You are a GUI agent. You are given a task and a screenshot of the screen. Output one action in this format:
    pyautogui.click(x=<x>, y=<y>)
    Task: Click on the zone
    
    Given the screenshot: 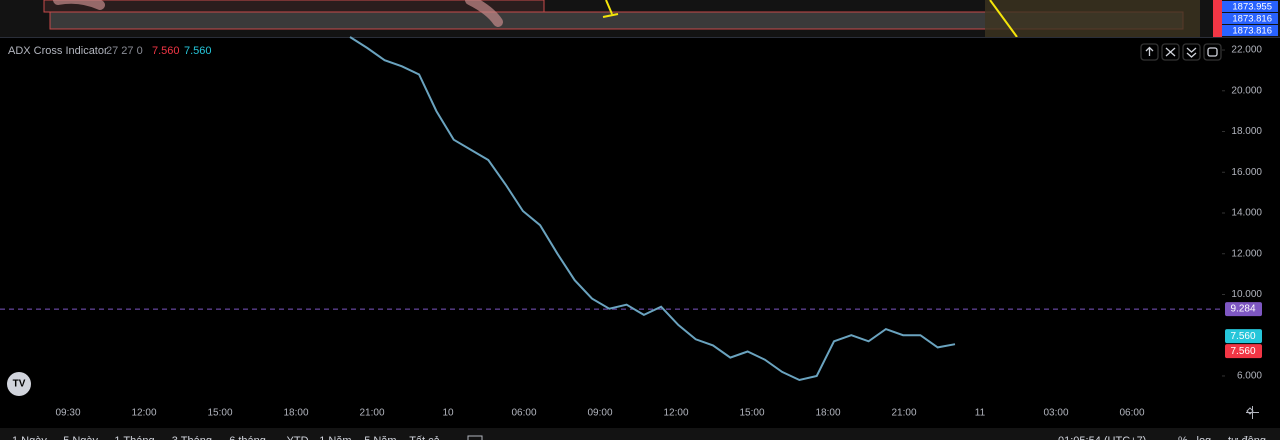 What is the action you would take?
    pyautogui.click(x=1092, y=18)
    